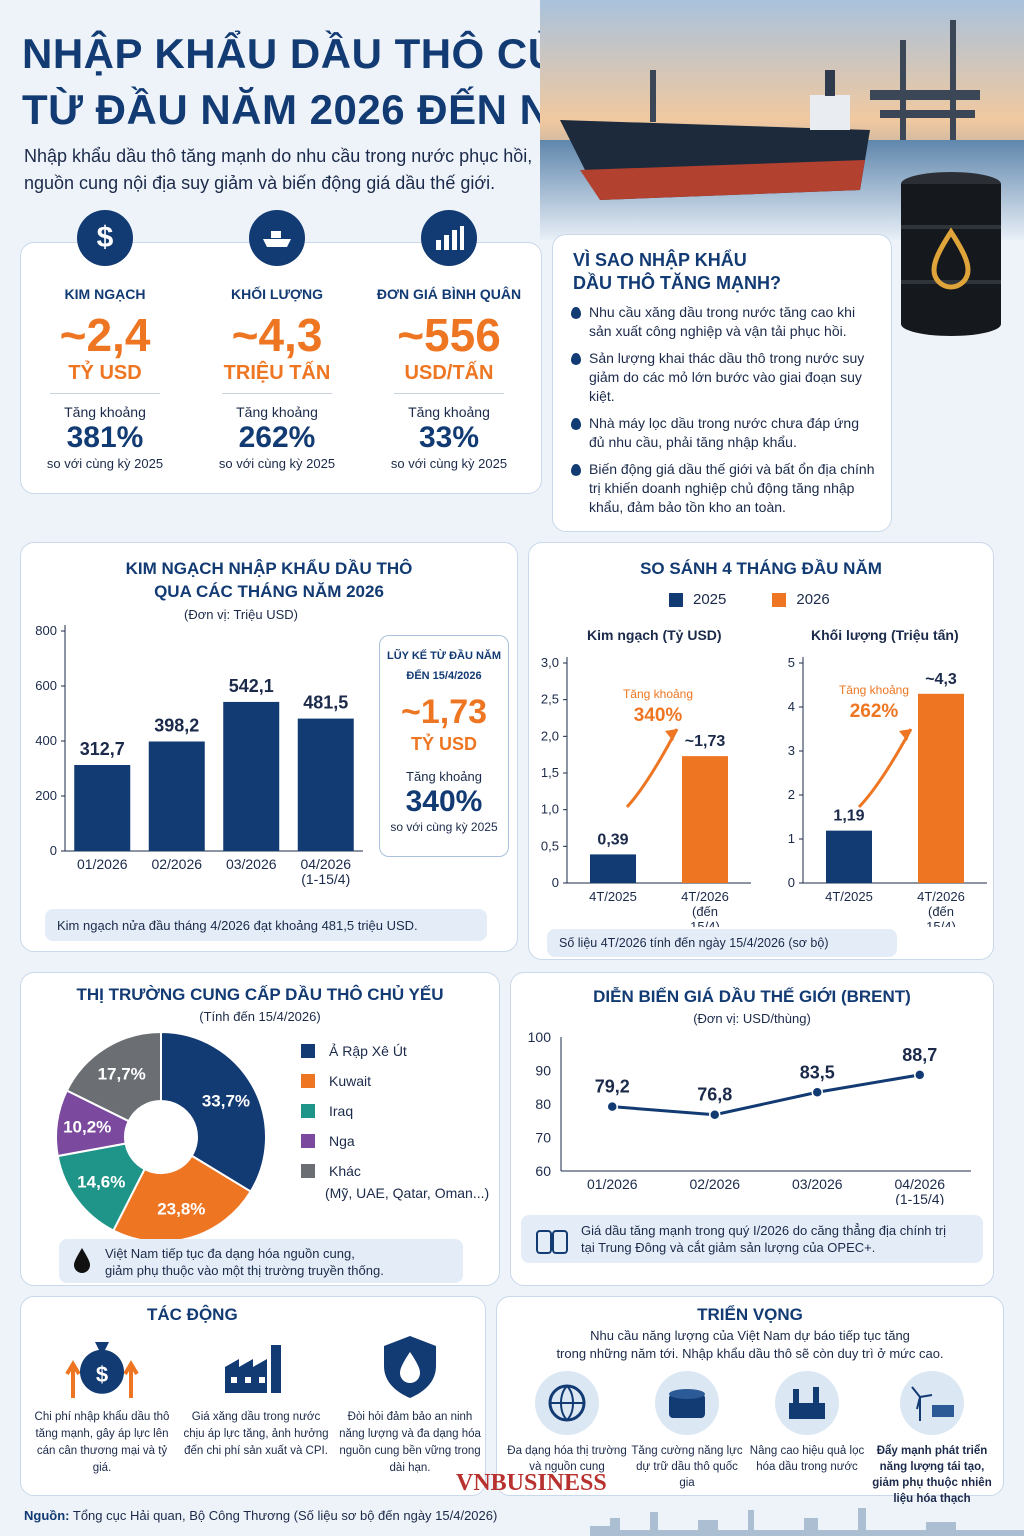 This screenshot has height=1536, width=1024. Describe the element at coordinates (941, 679) in the screenshot. I see `bar-value-label: ~4,3` at that location.